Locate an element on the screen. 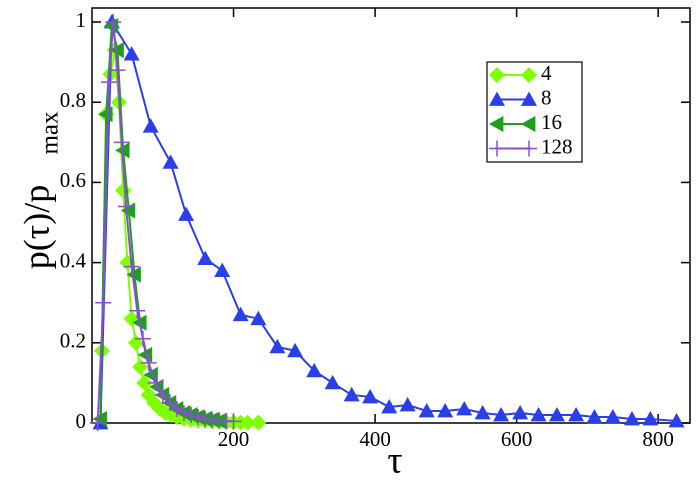 The image size is (700, 483). x-axis-label: τ is located at coordinates (394, 461).